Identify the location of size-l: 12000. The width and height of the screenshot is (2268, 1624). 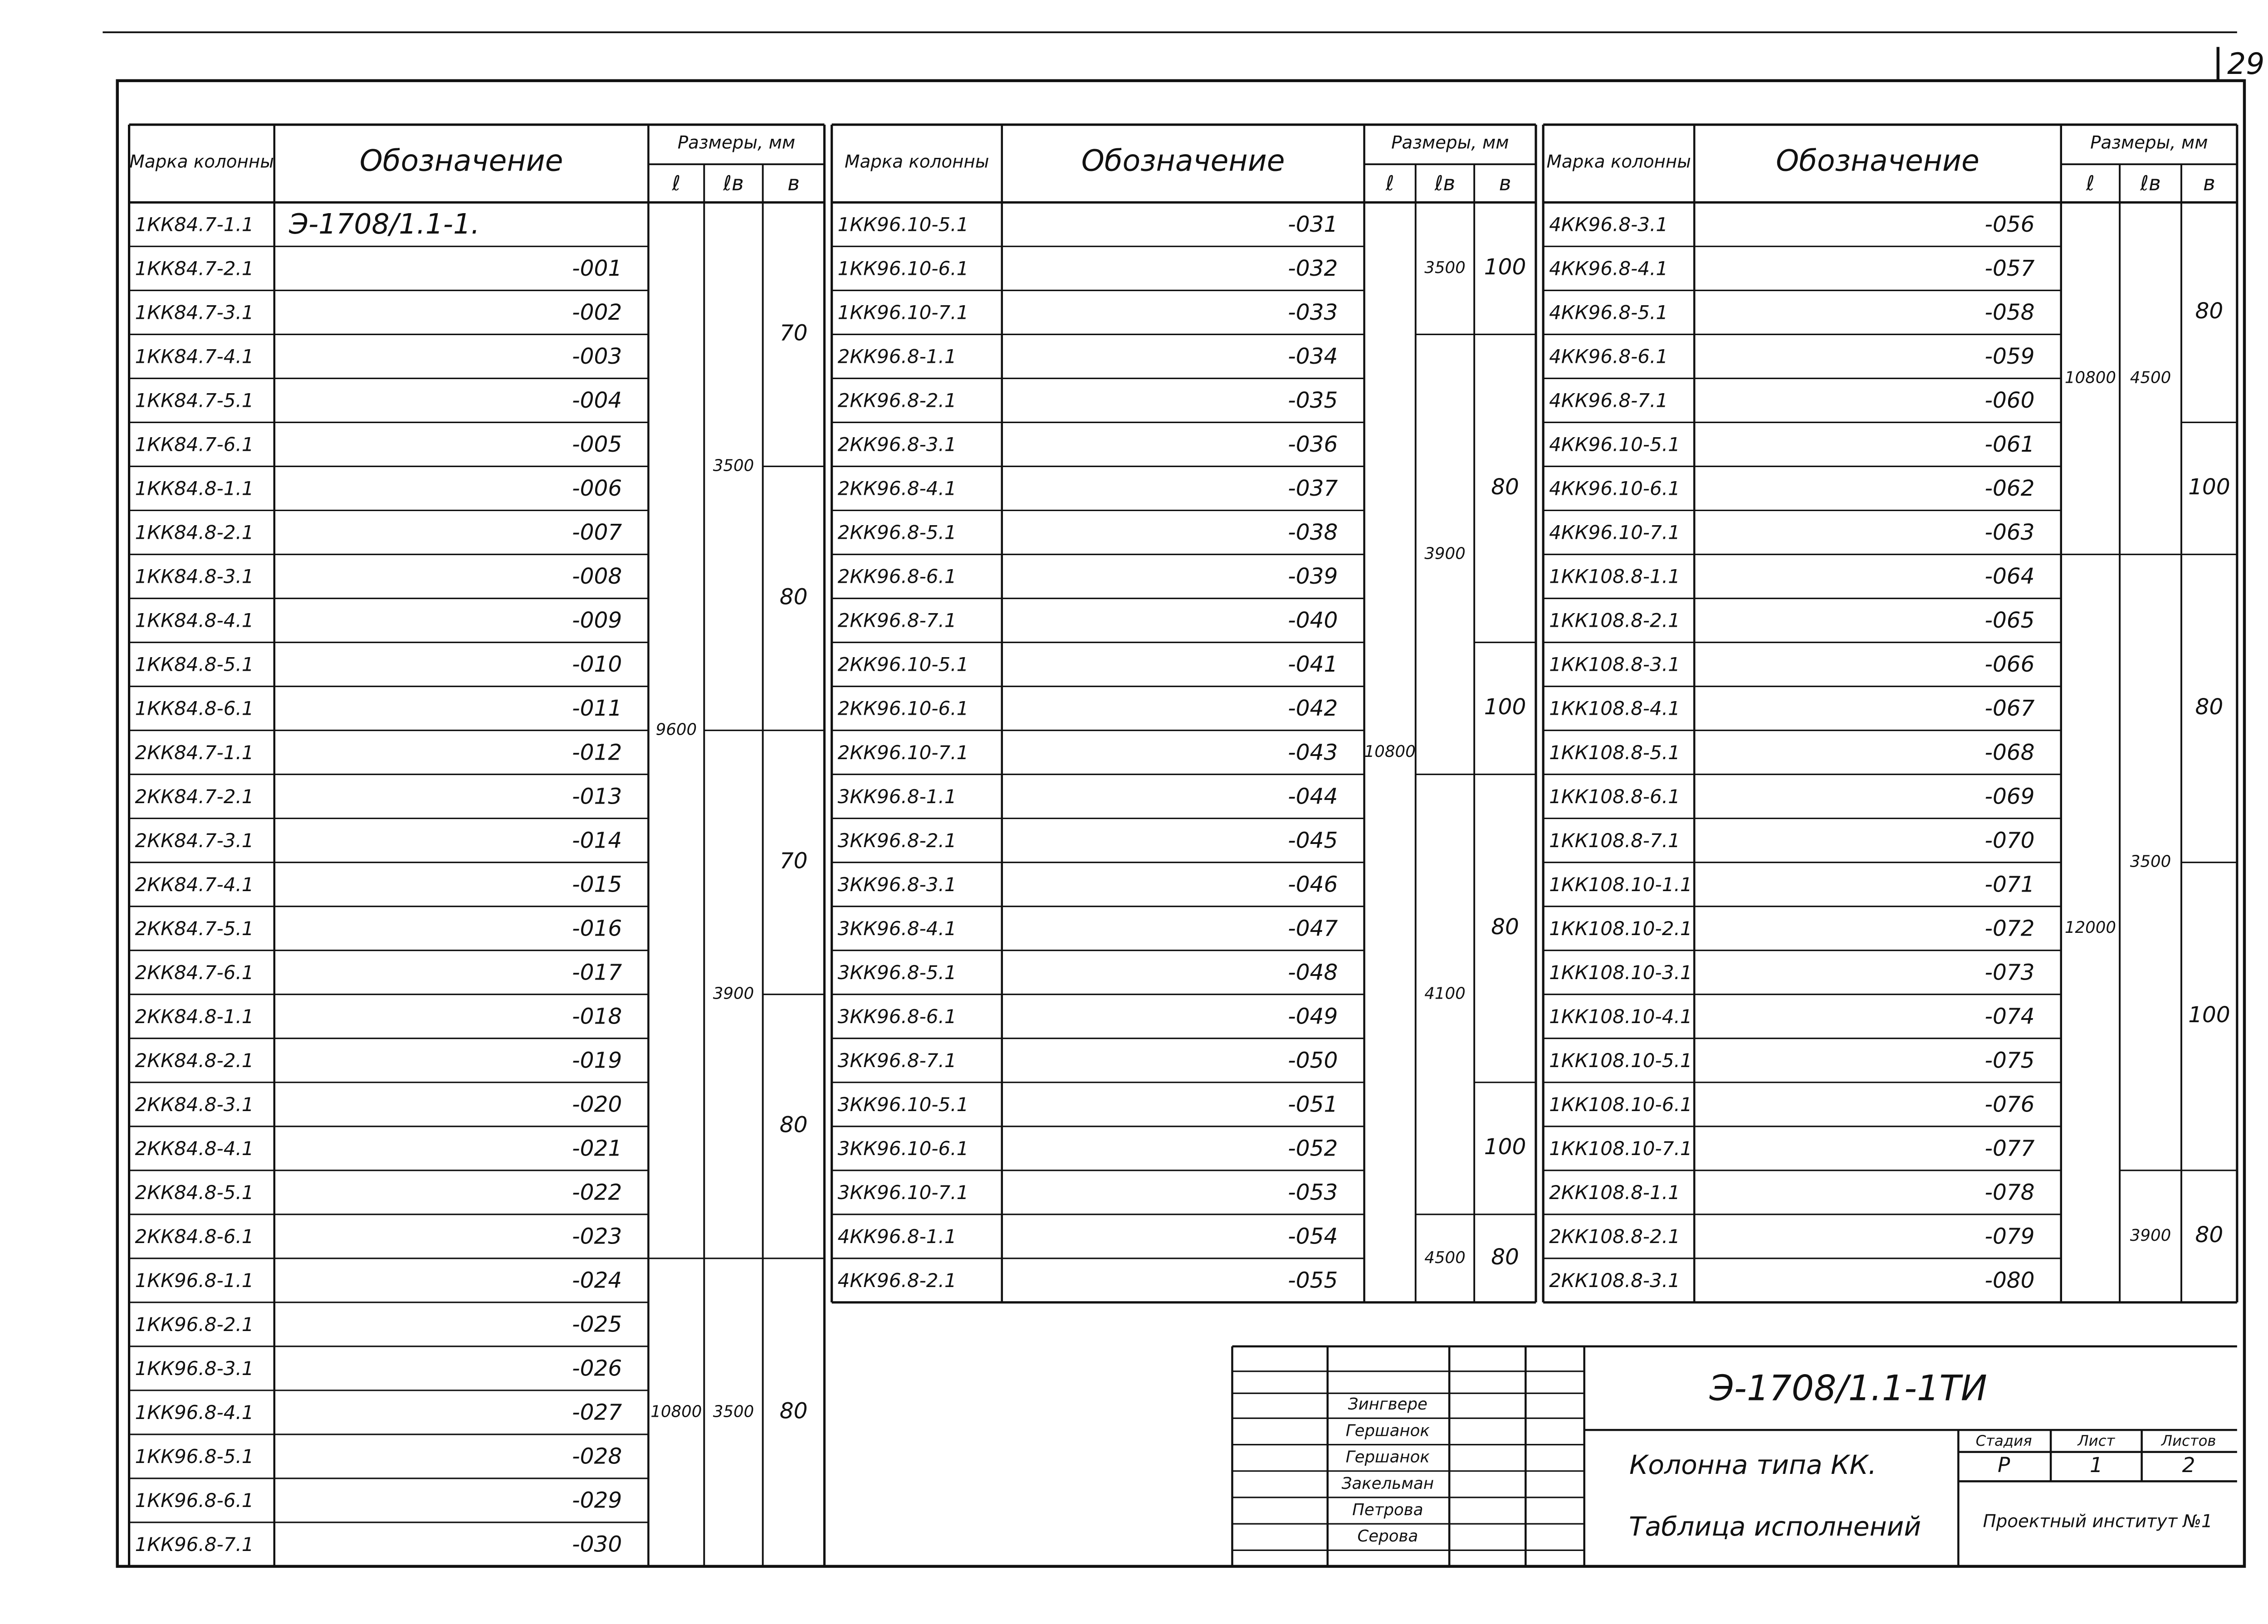
(2091, 927).